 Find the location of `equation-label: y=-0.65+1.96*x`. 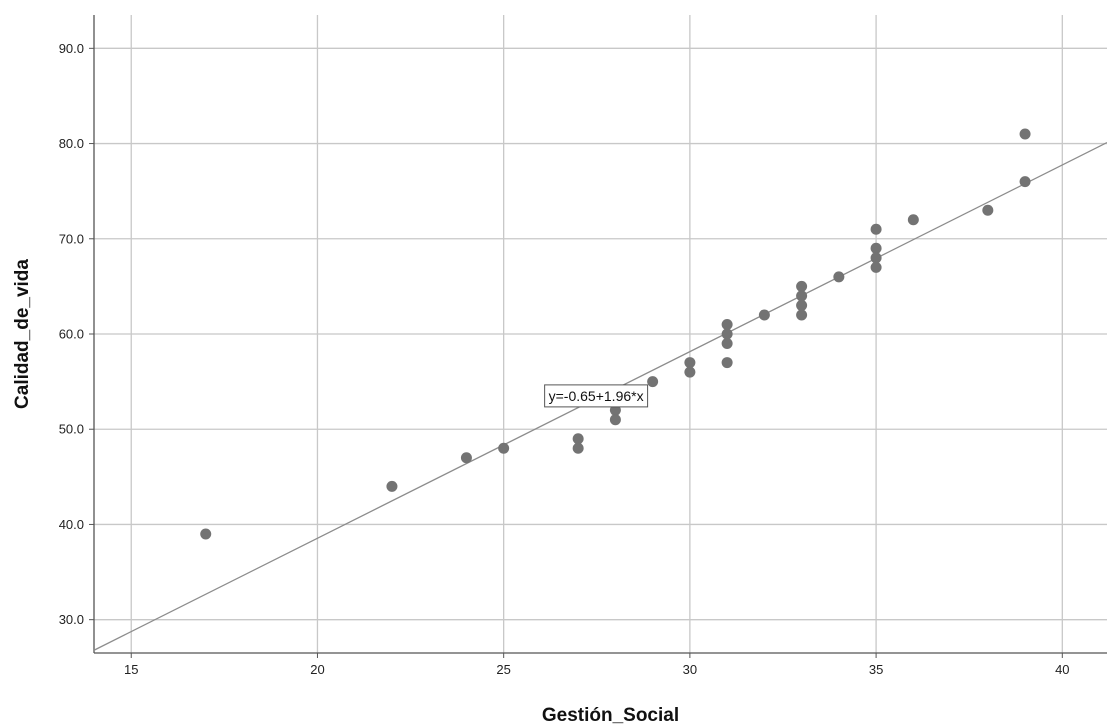

equation-label: y=-0.65+1.96*x is located at coordinates (596, 396).